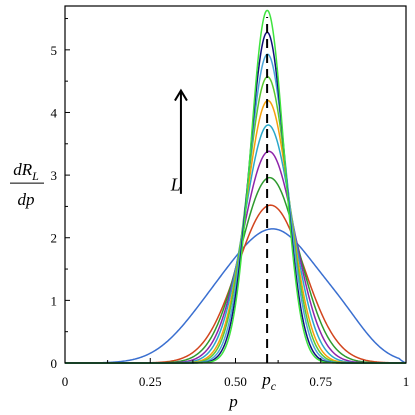  I want to click on y-axis-ticks: 0 1 2 3 4 5, so click(60, 194).